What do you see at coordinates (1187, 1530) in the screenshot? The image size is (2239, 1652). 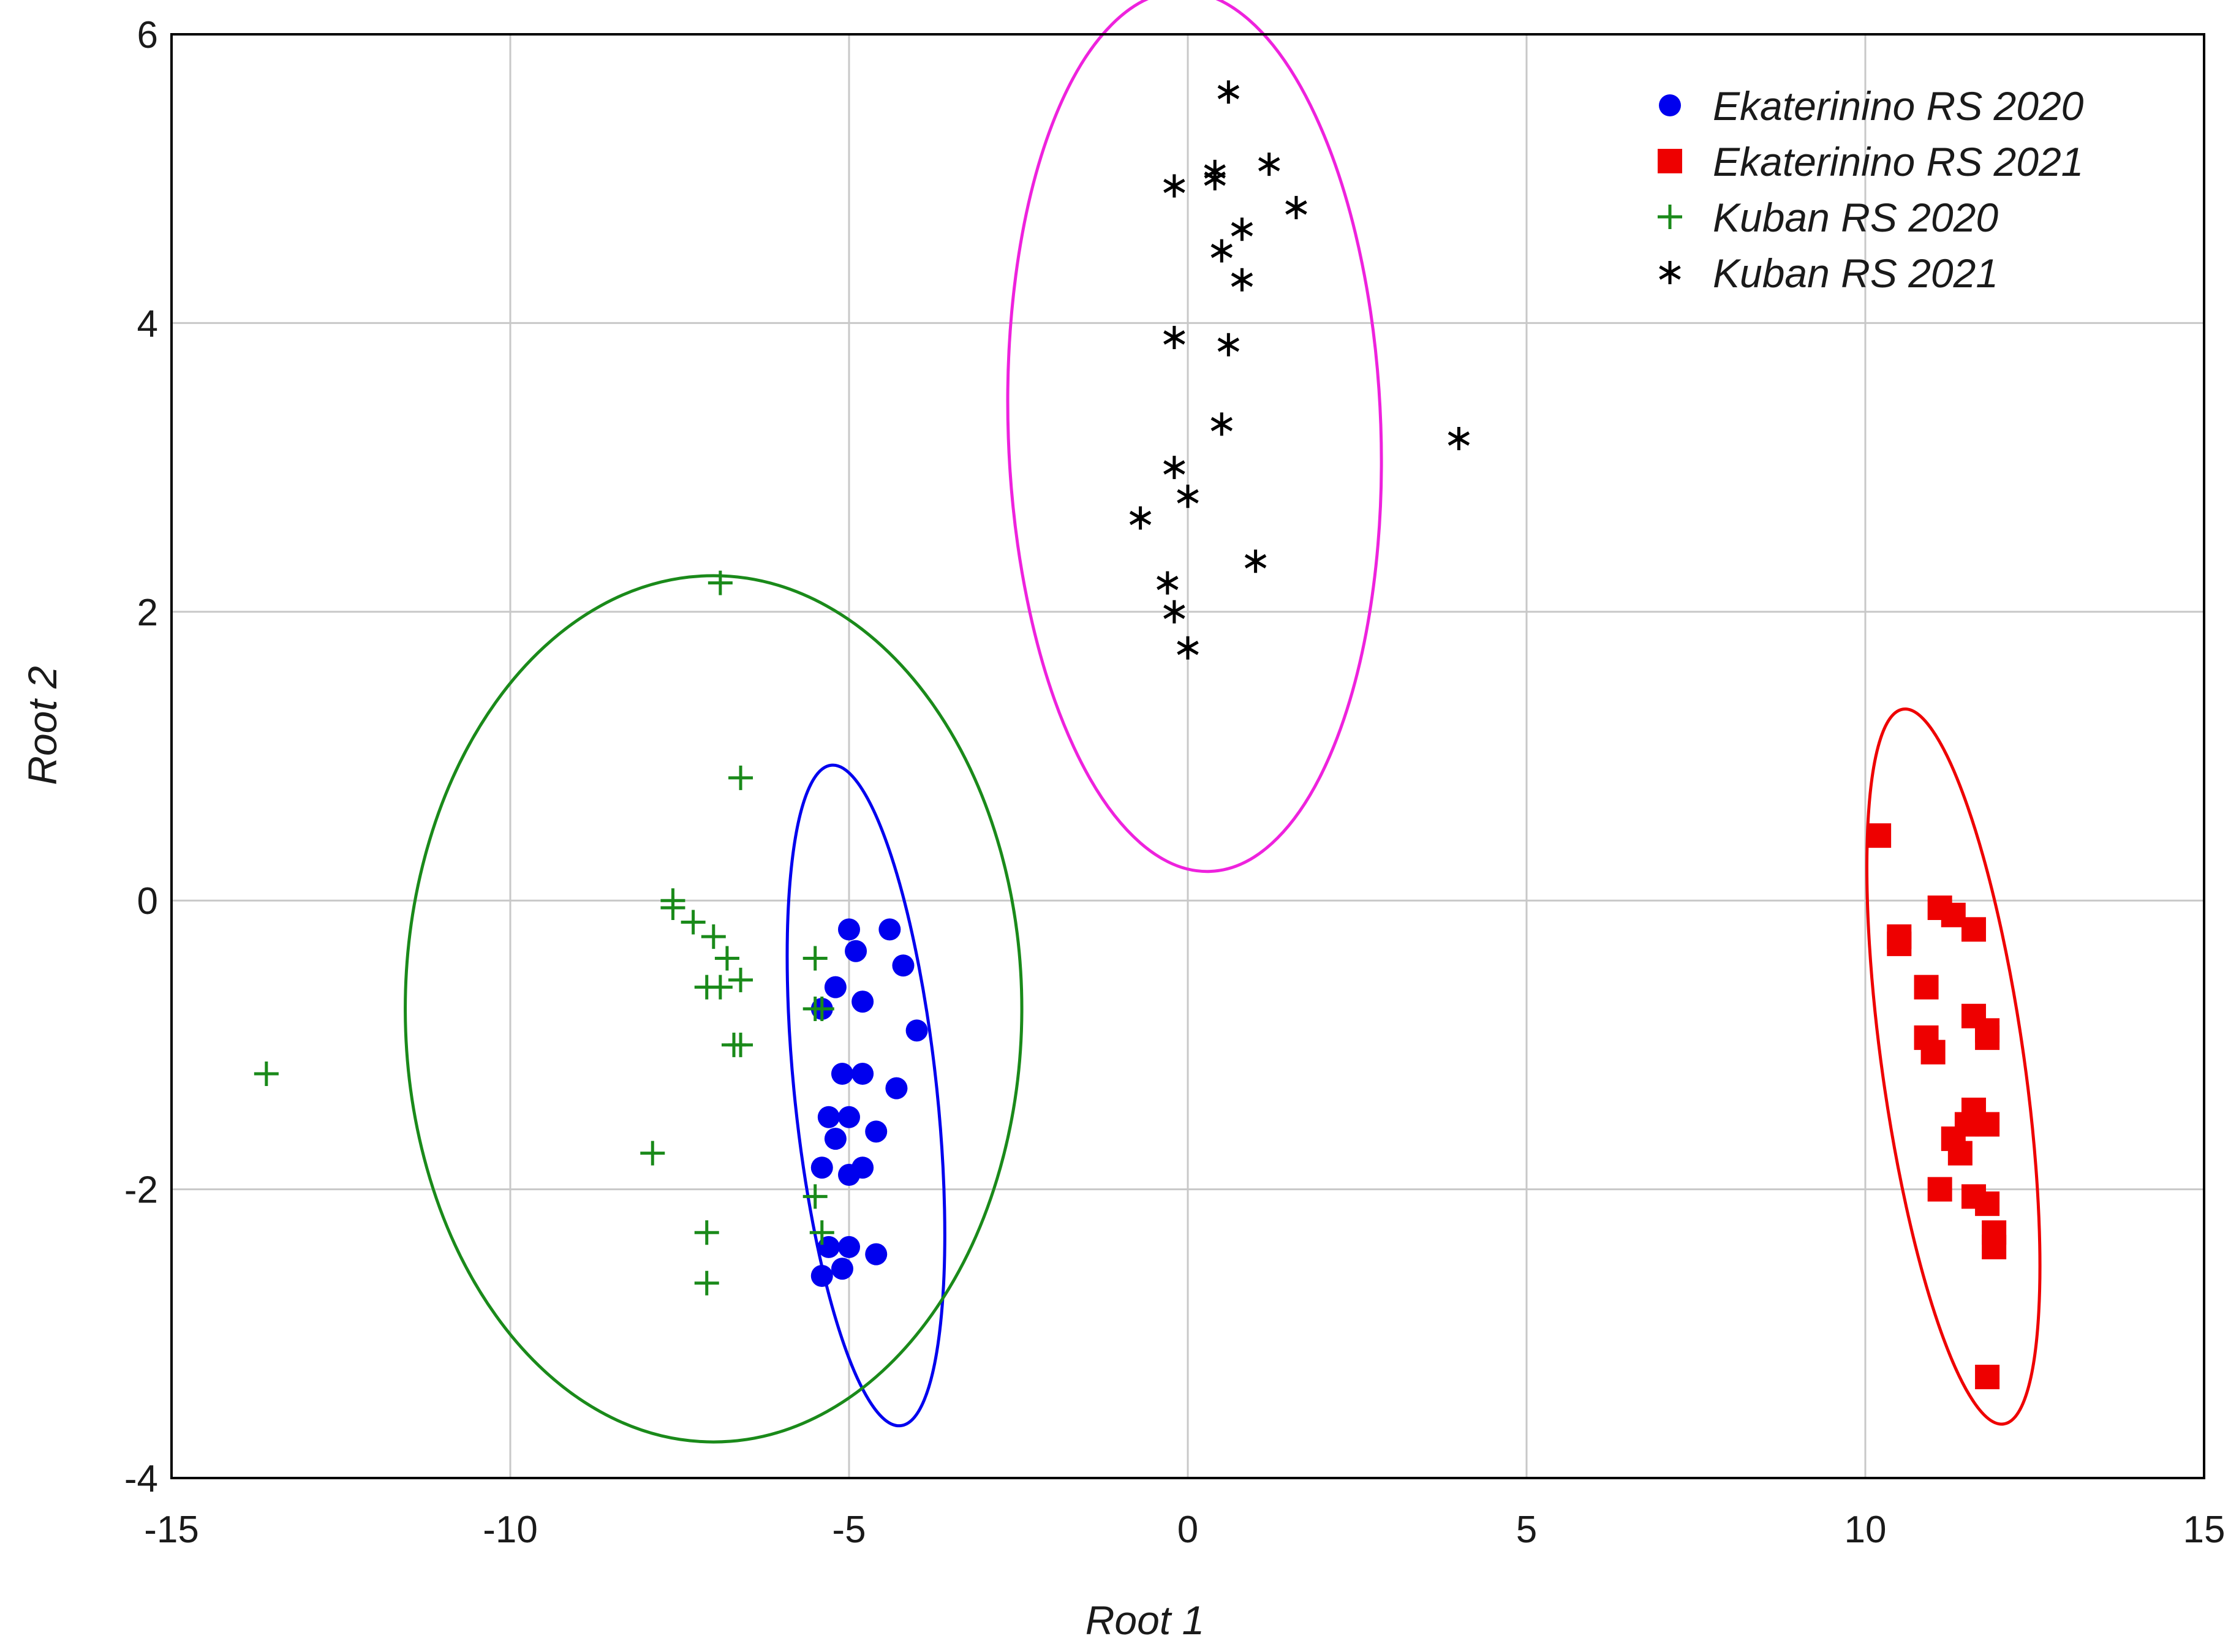 I see `x-tick-label: 0` at bounding box center [1187, 1530].